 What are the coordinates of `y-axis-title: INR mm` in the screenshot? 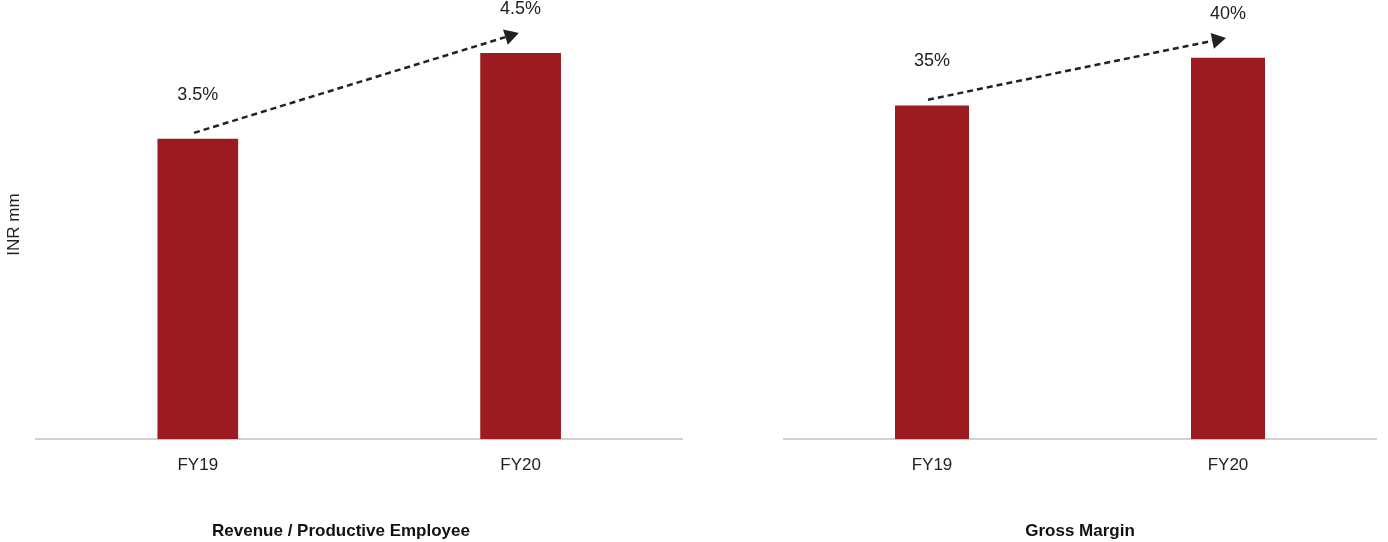 It's located at (13, 224).